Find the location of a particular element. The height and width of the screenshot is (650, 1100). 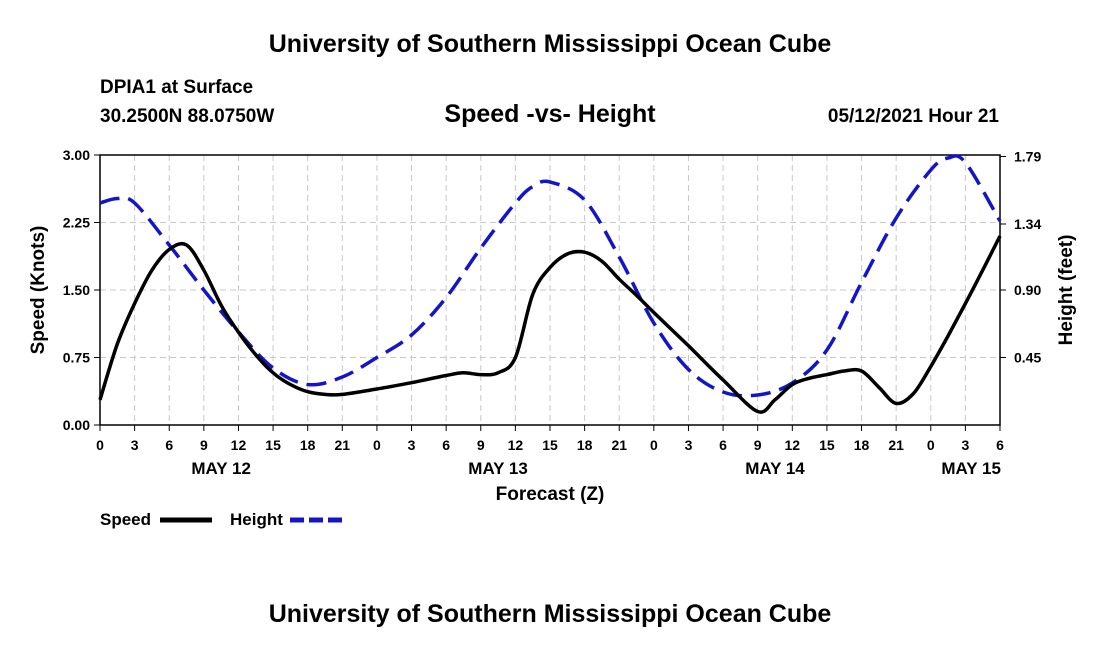

y-tick-label: 1.50 is located at coordinates (76, 290).